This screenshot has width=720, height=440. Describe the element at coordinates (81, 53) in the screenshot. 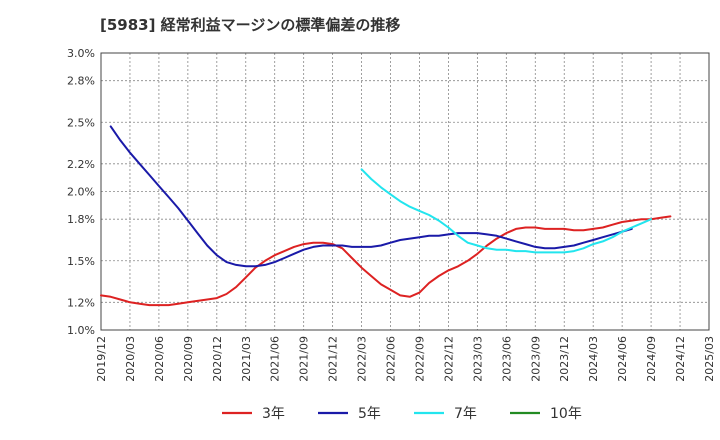

I see `y-tick-label: 3.0%` at that location.